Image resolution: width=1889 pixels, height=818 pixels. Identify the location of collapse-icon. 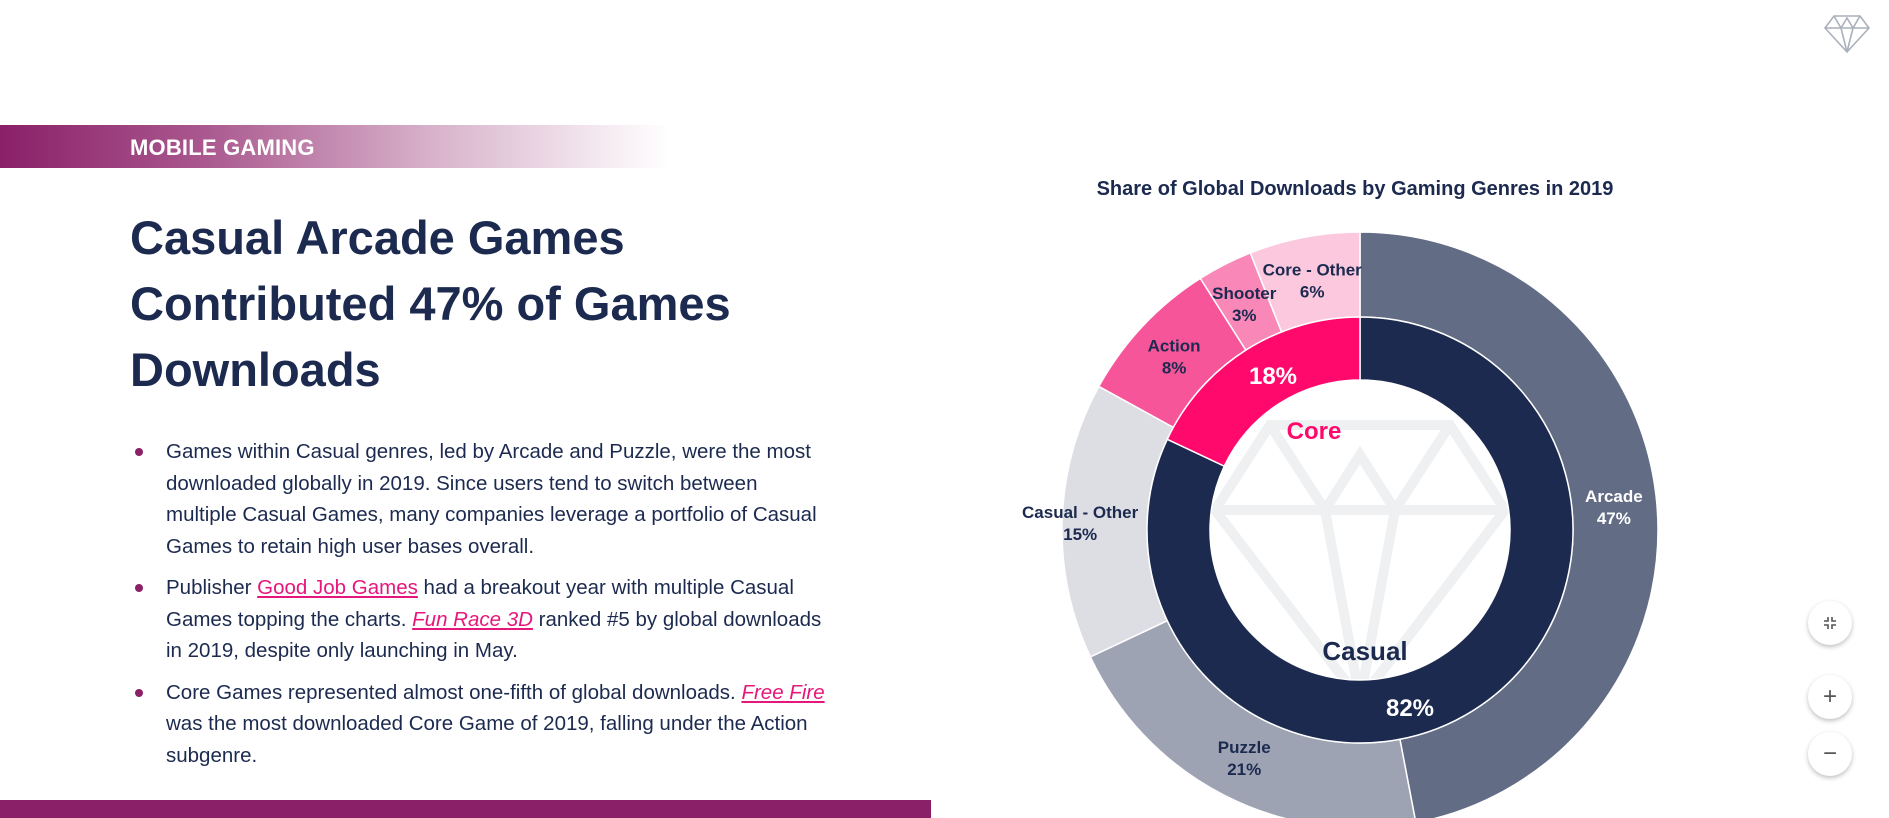
(1830, 623).